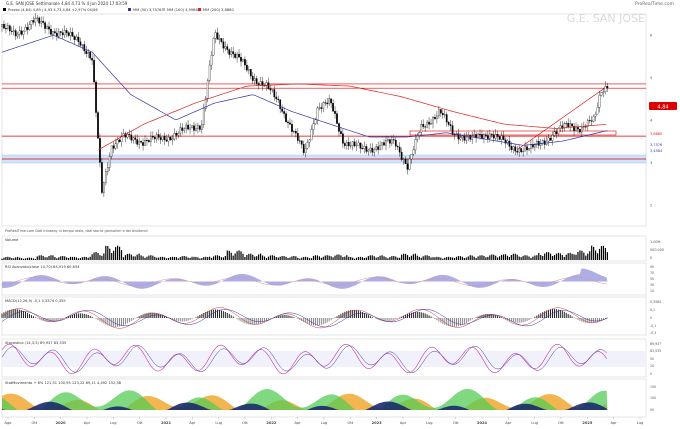 The image size is (680, 429). What do you see at coordinates (513, 133) in the screenshot?
I see `resistance-box` at bounding box center [513, 133].